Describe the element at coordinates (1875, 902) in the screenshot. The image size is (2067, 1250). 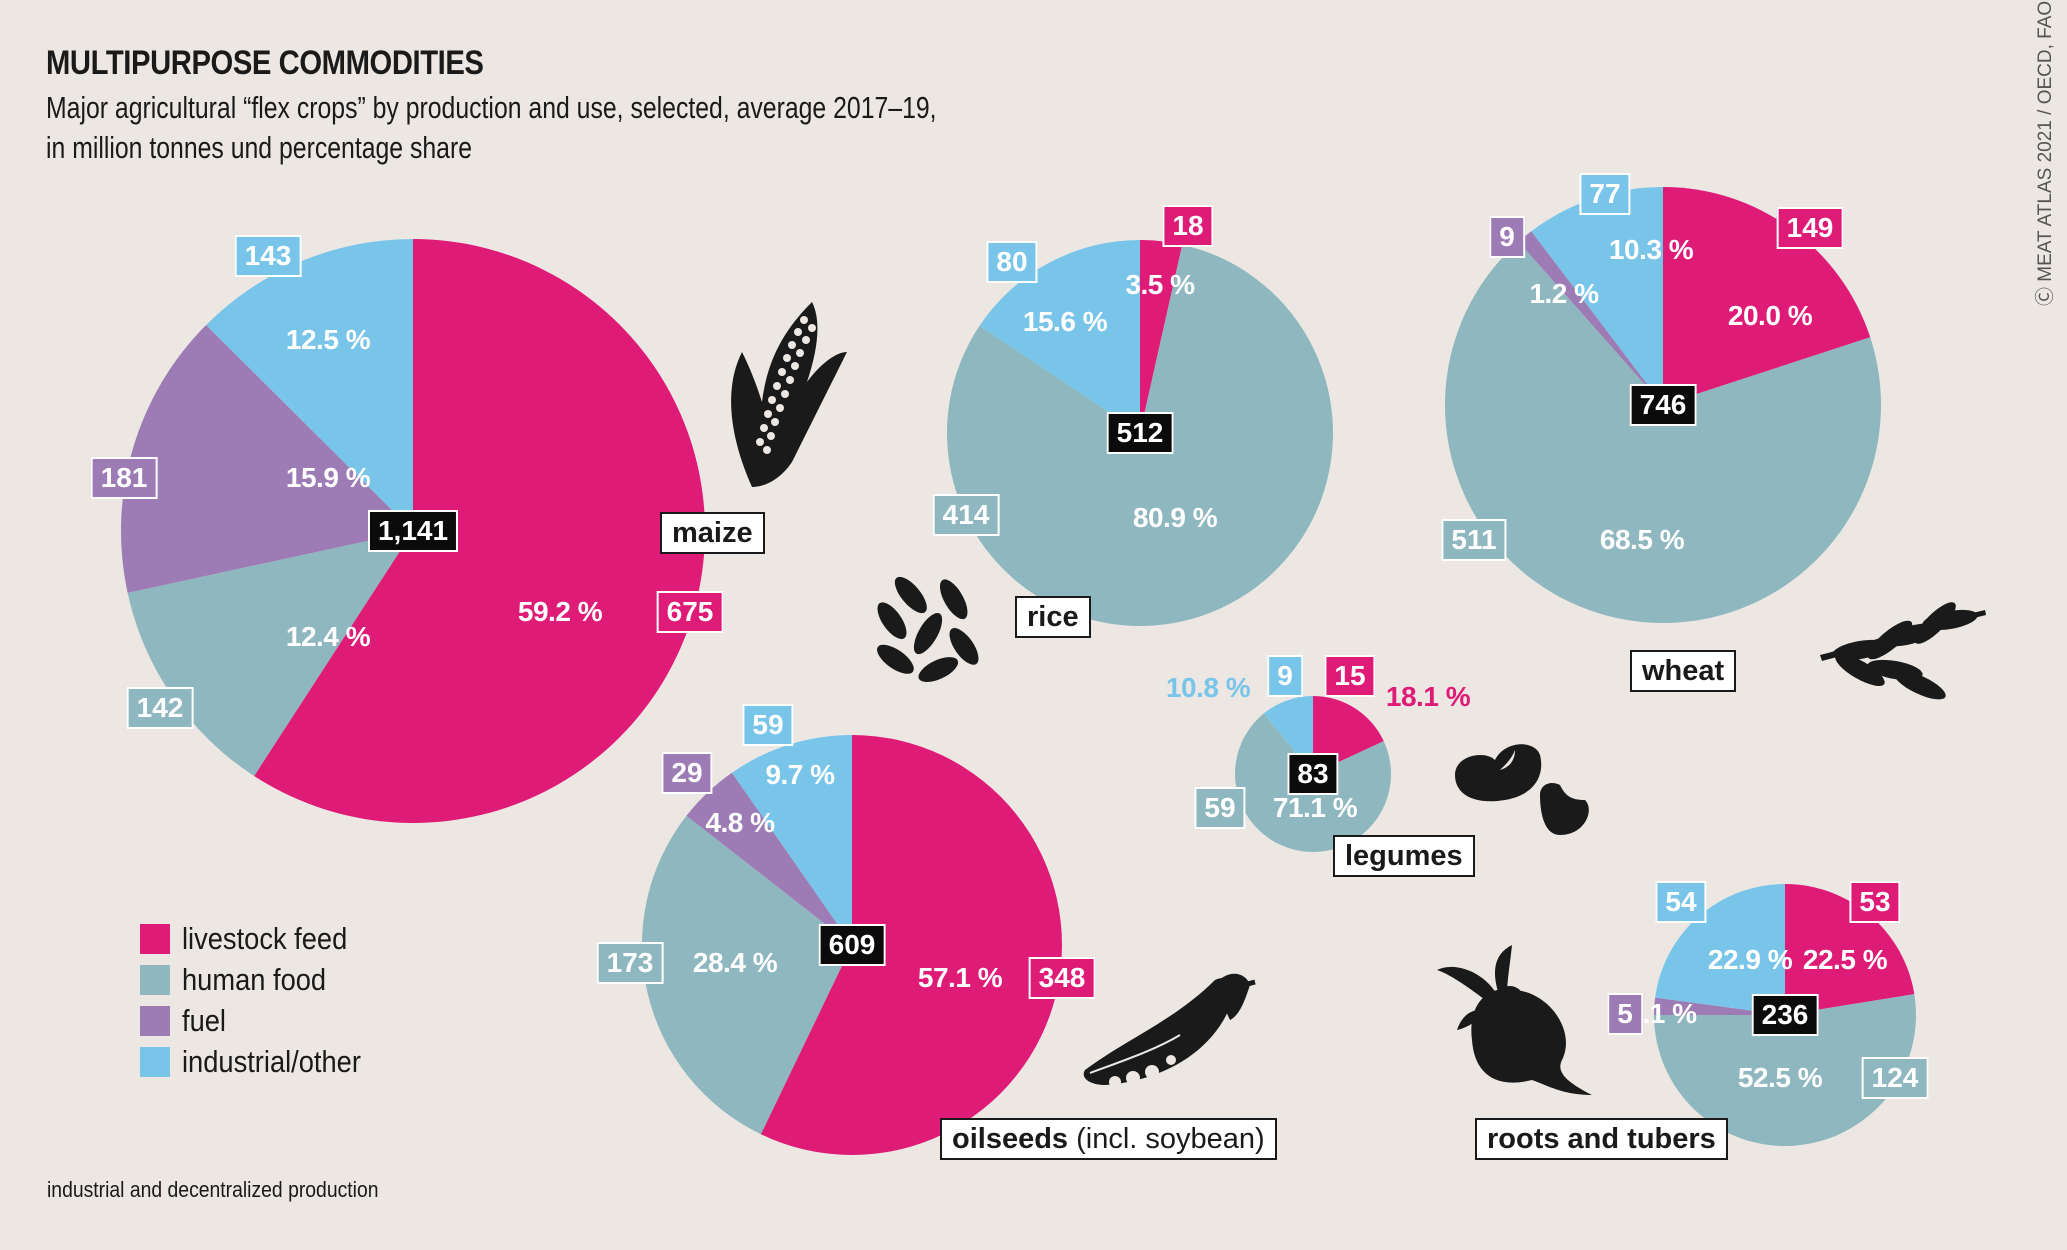
I see `value-label: 53` at that location.